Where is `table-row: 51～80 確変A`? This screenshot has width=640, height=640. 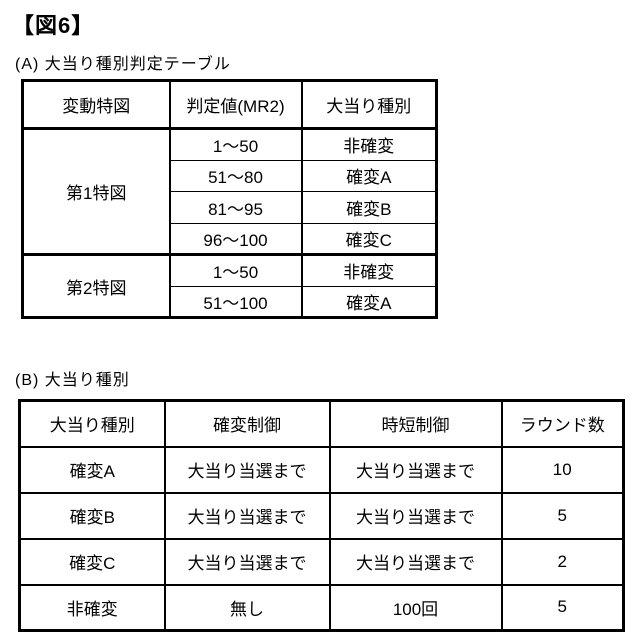
table-row: 51～80 確変A is located at coordinates (230, 175).